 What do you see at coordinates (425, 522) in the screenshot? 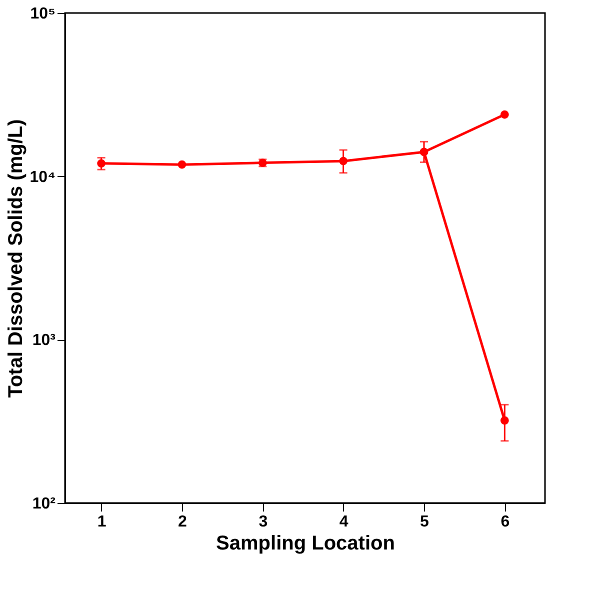
I see `x-tick-label: 5` at bounding box center [425, 522].